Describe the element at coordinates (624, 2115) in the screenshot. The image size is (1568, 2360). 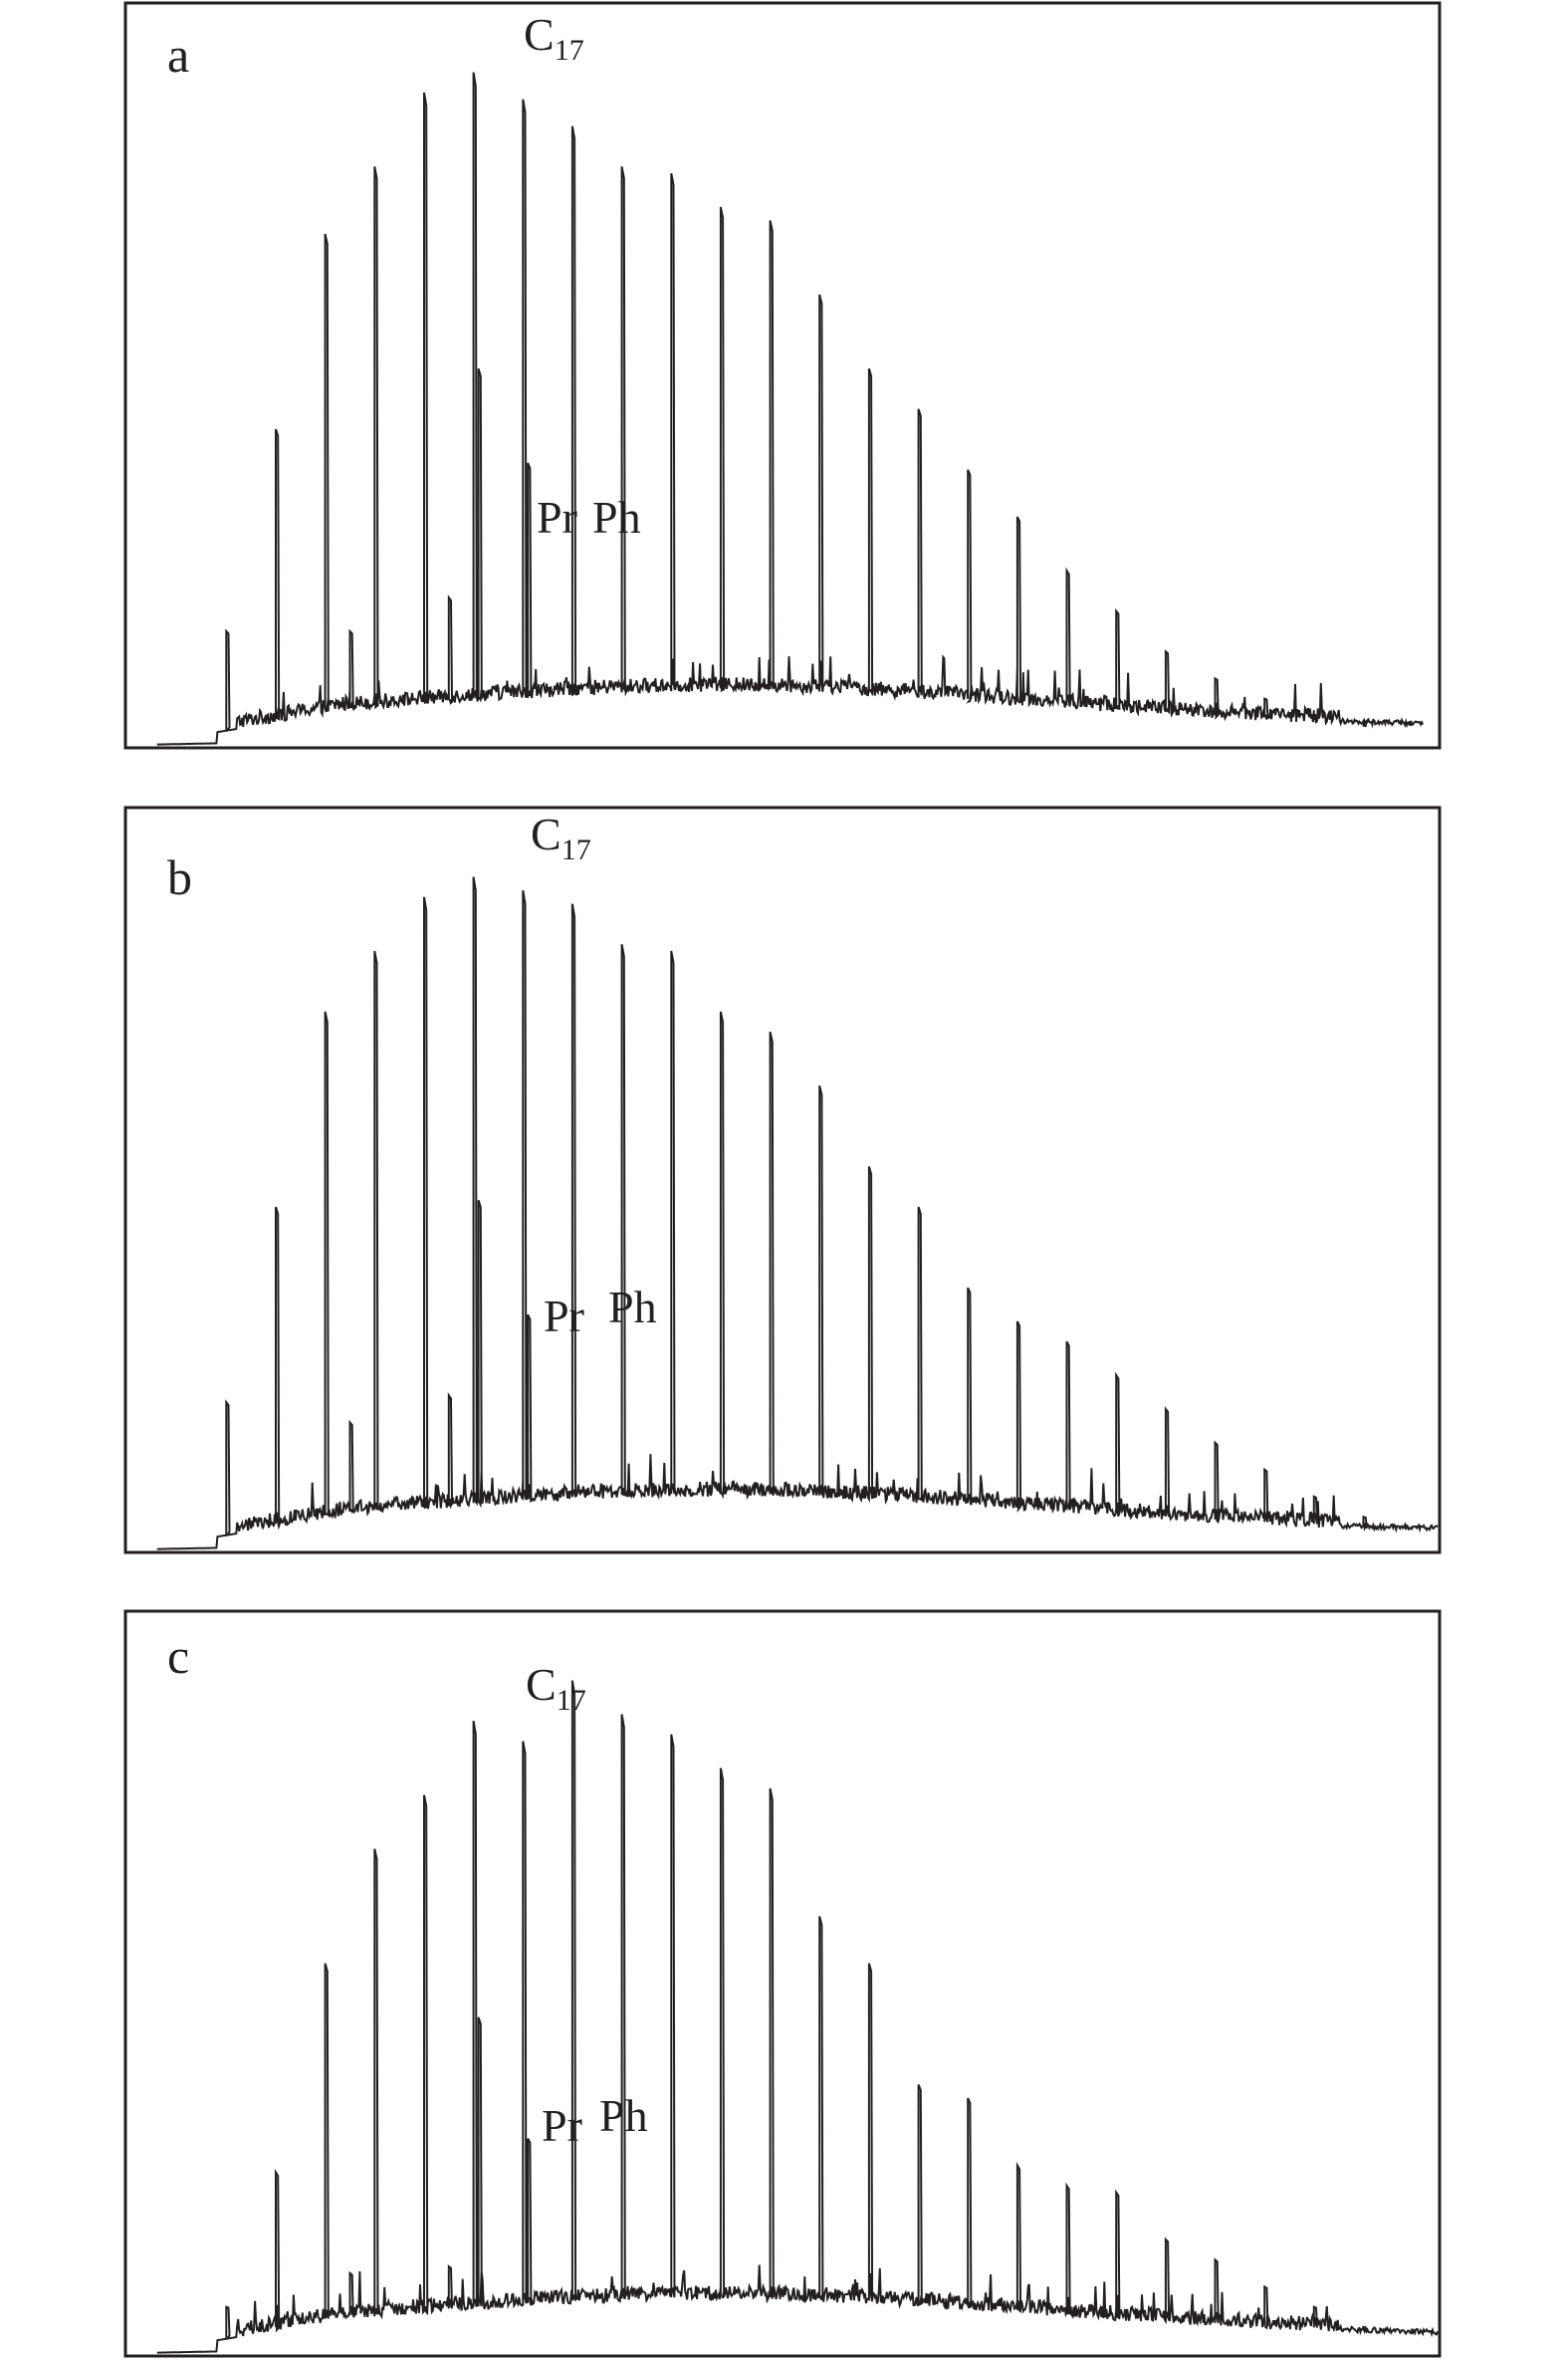
I see `panel-c-ph-label: Ph` at that location.